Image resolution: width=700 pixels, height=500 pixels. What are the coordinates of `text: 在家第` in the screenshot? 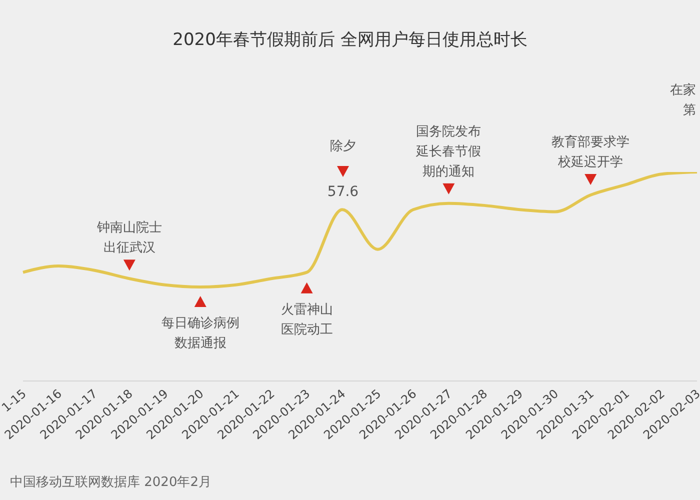 It's located at (683, 100).